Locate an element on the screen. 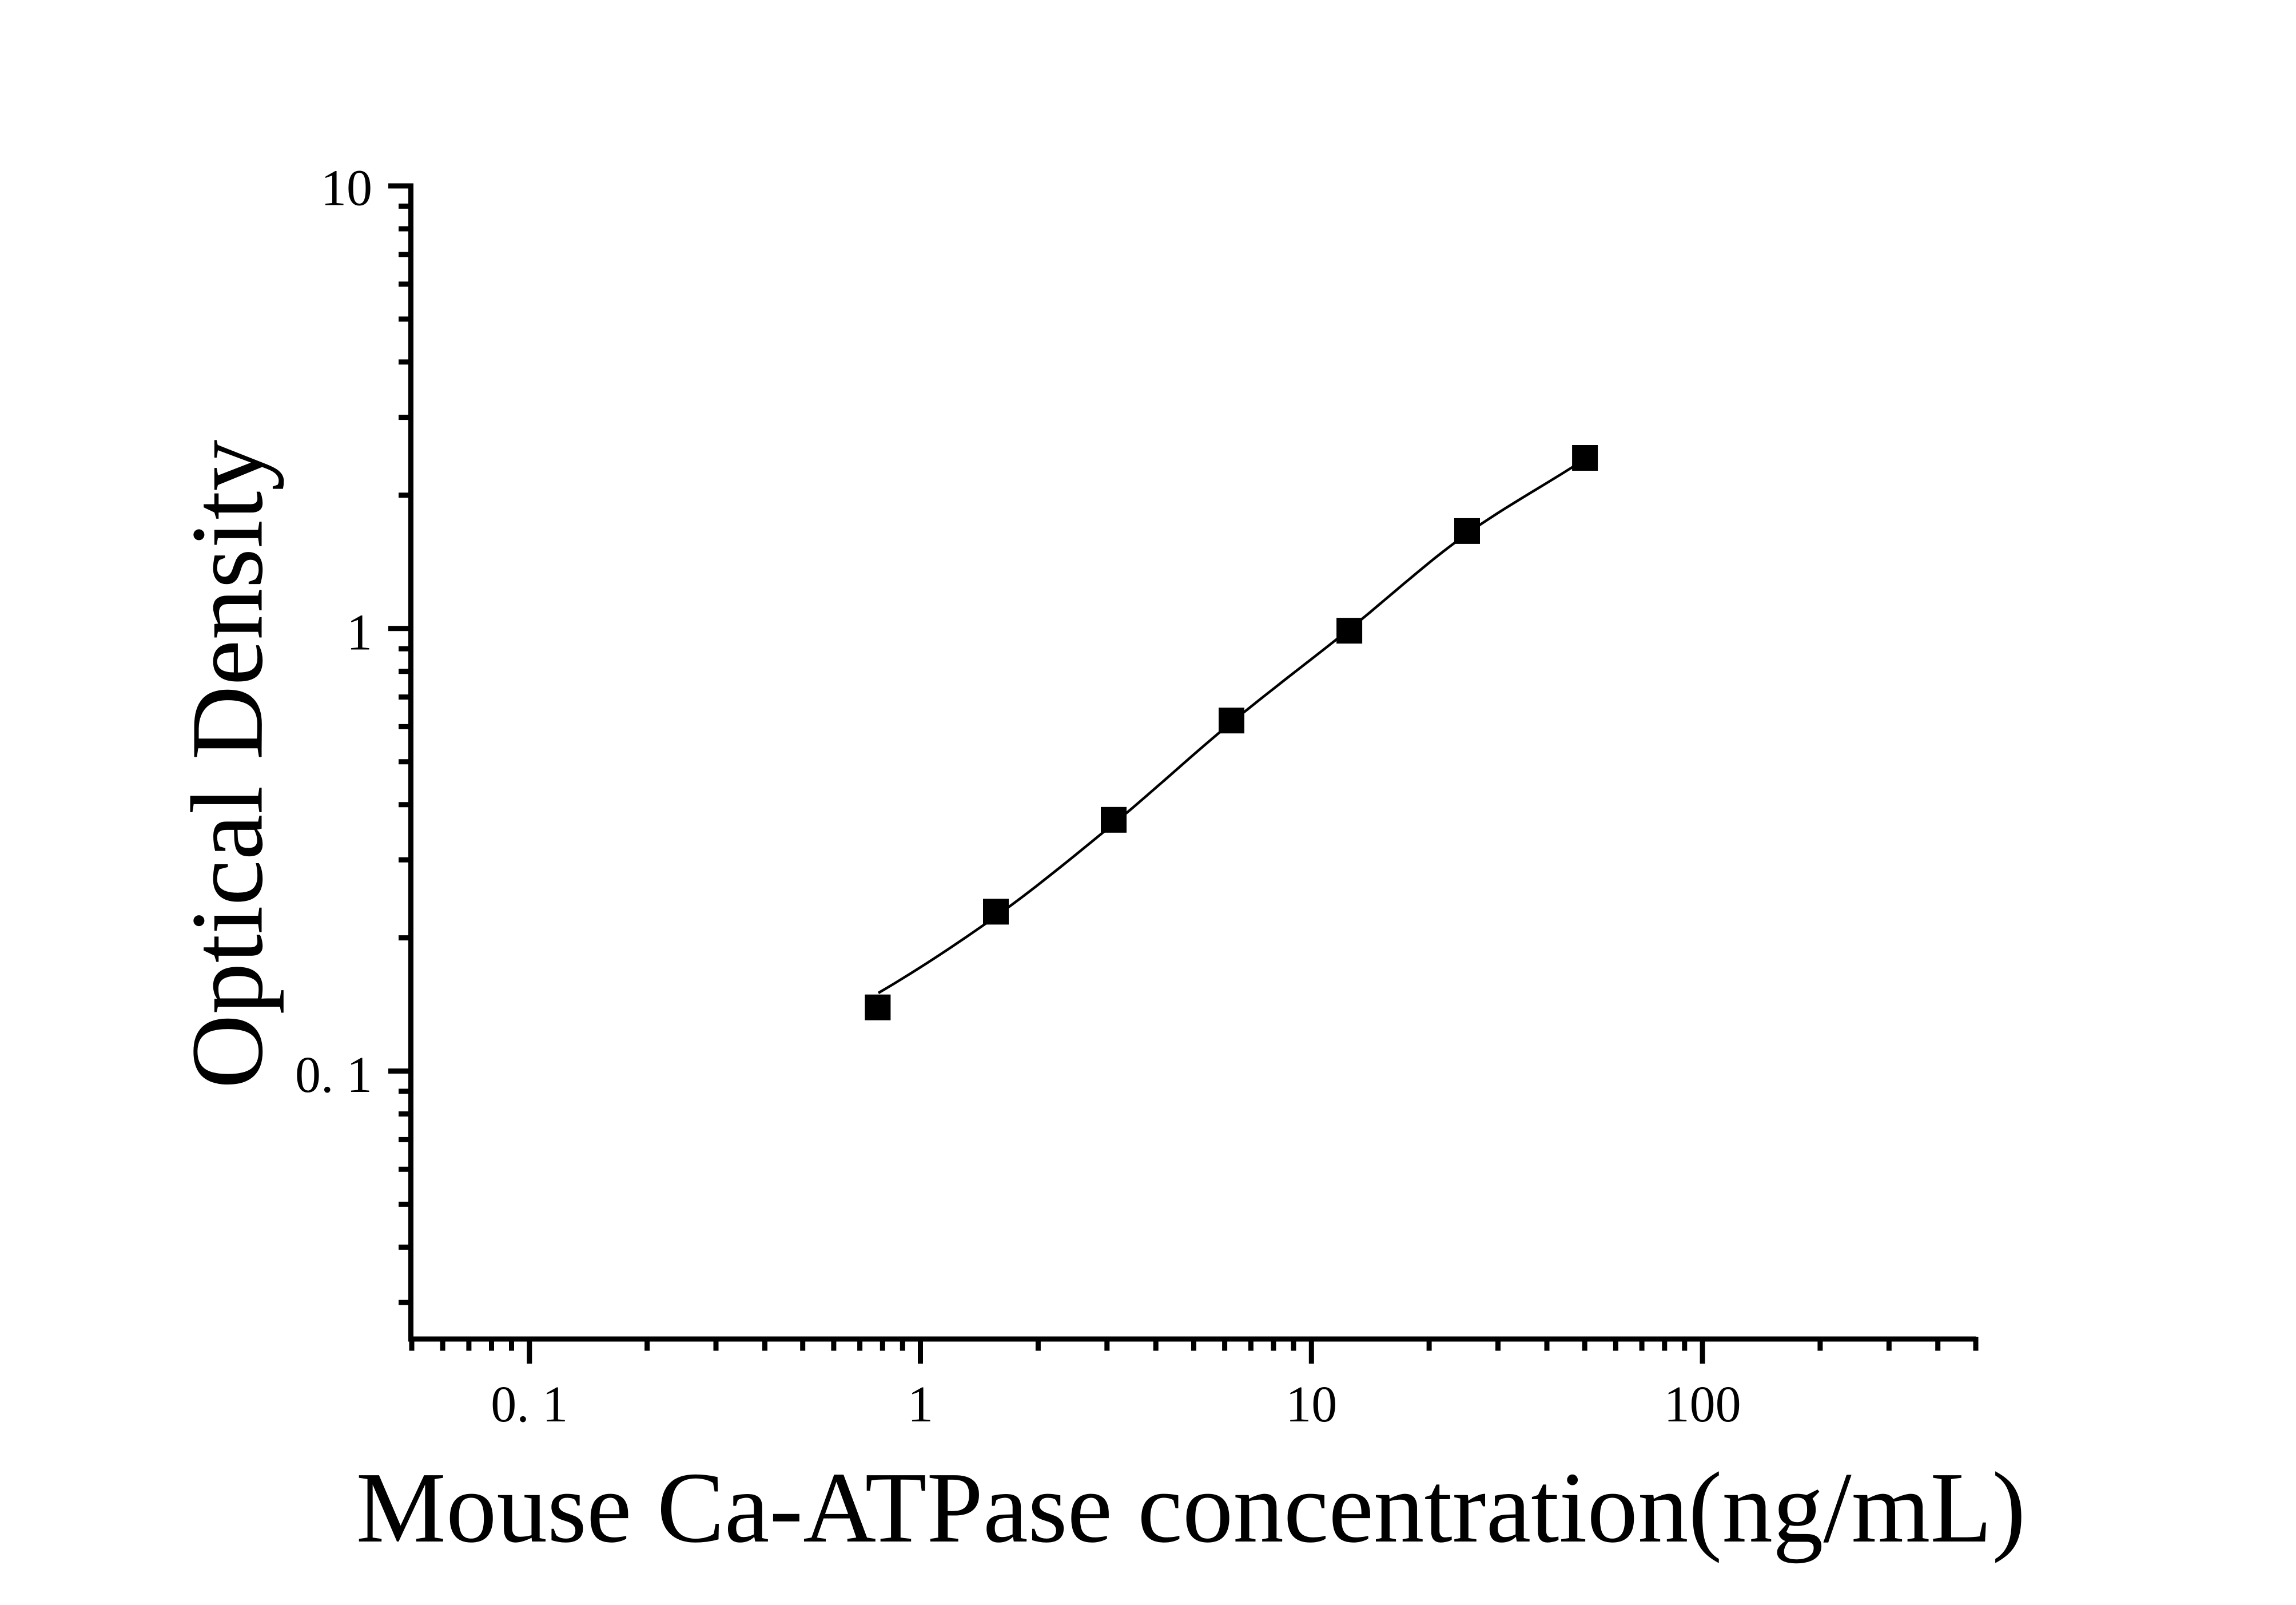 This screenshot has height=1605, width=2296. svg-text: 100 is located at coordinates (1703, 1404).